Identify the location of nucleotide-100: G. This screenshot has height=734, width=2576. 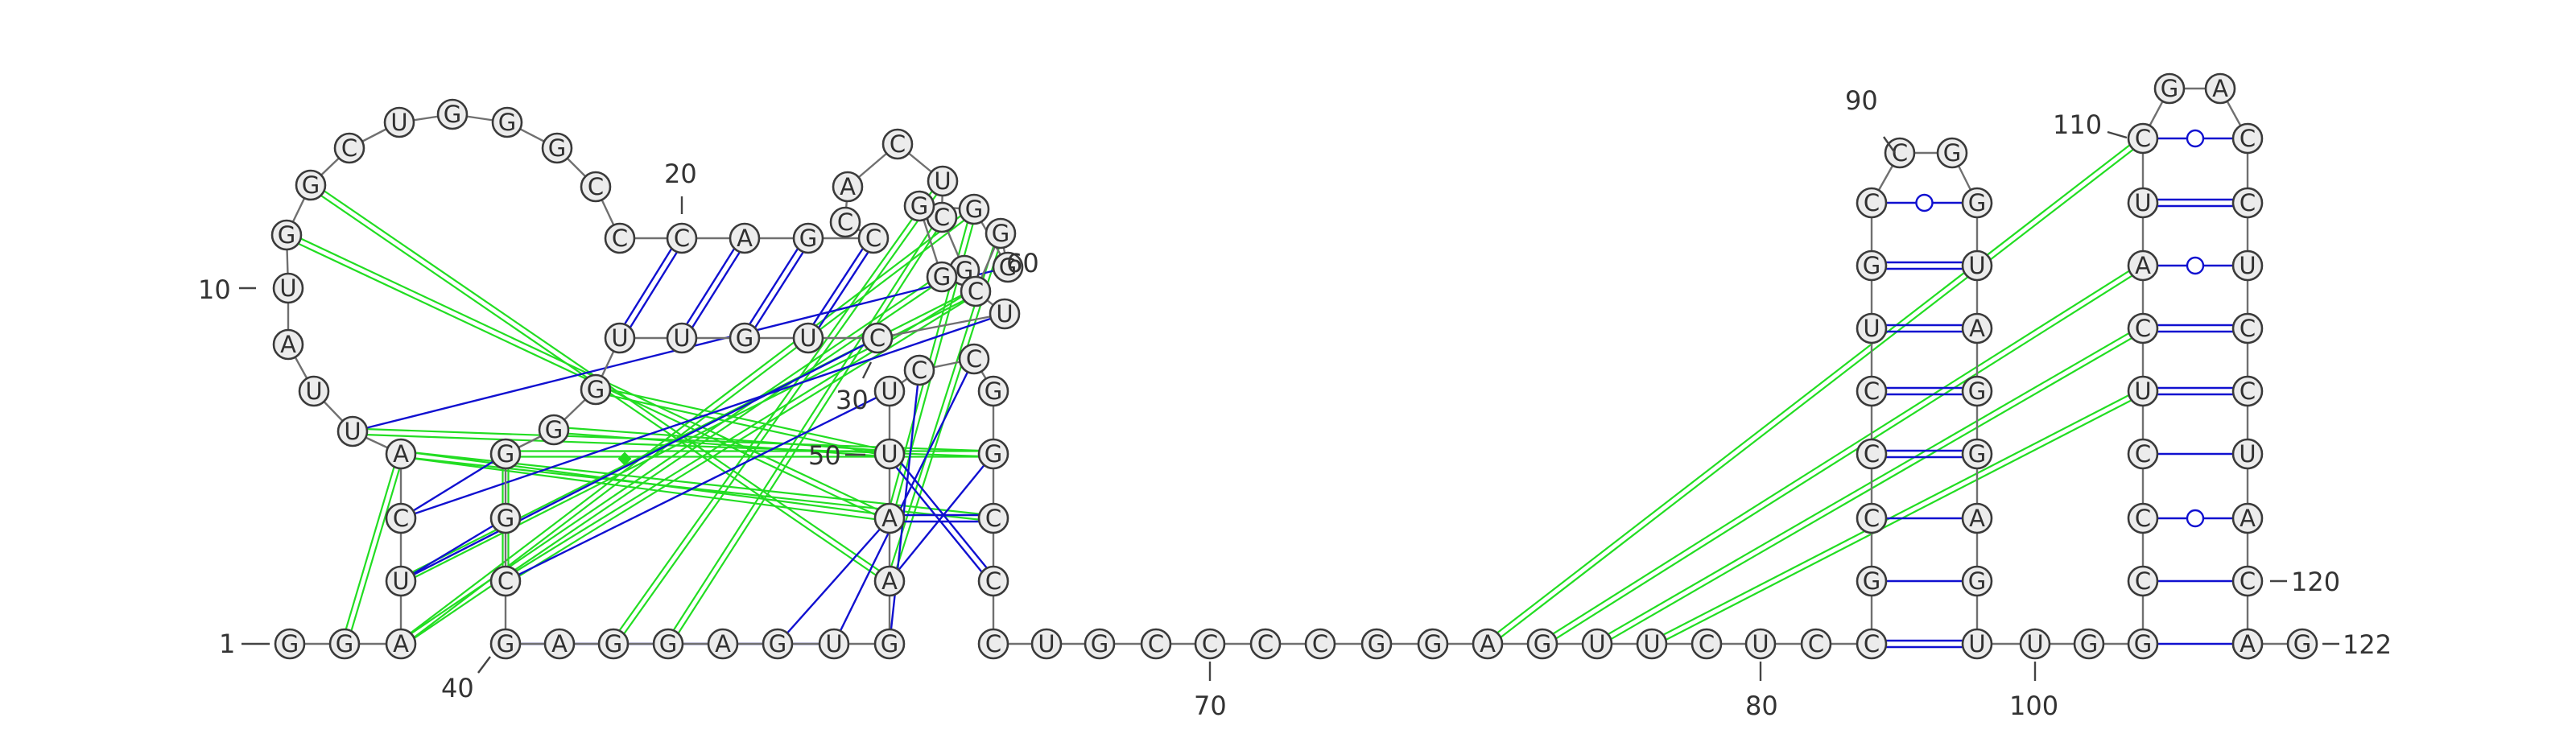
(2089, 644).